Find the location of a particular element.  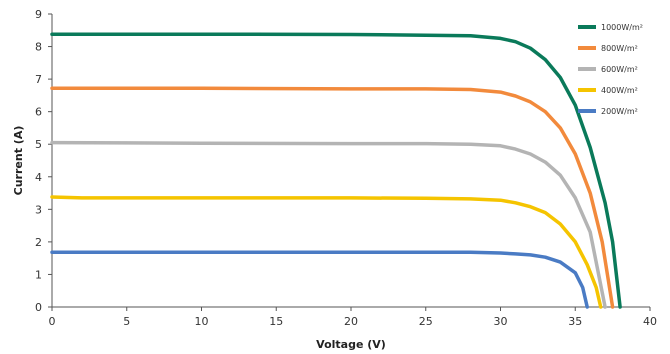

x-tick-label: 10 is located at coordinates (202, 321).